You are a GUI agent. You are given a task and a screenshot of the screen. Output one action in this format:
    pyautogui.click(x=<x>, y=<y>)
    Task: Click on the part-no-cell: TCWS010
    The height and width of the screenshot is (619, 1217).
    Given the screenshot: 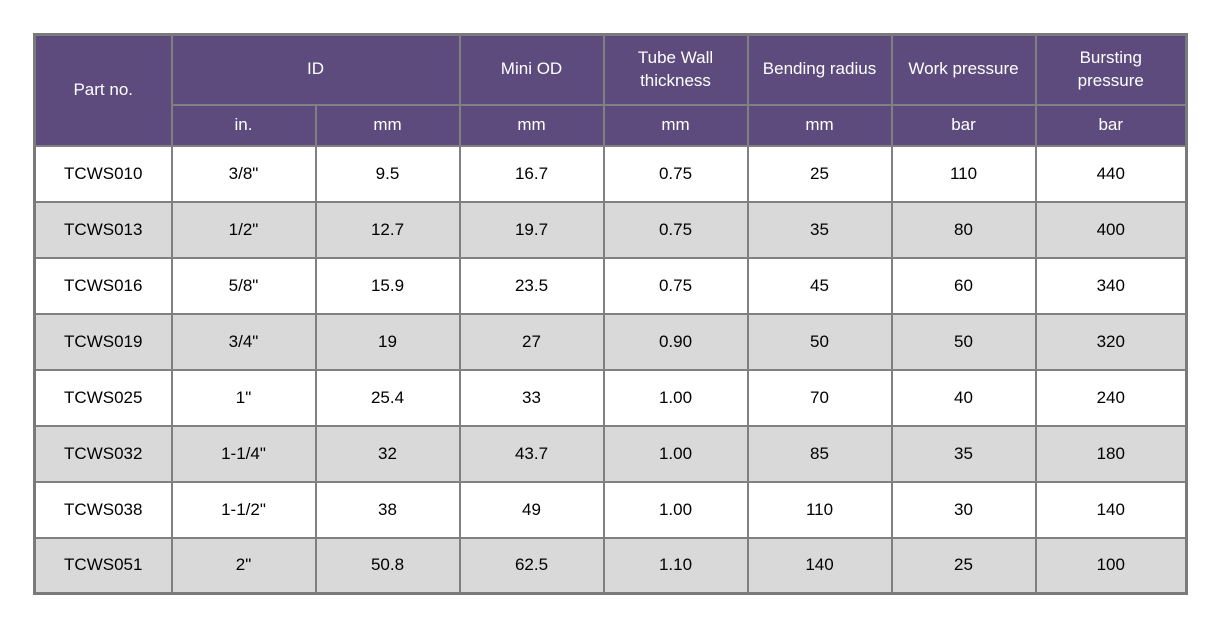 What is the action you would take?
    pyautogui.click(x=103, y=173)
    